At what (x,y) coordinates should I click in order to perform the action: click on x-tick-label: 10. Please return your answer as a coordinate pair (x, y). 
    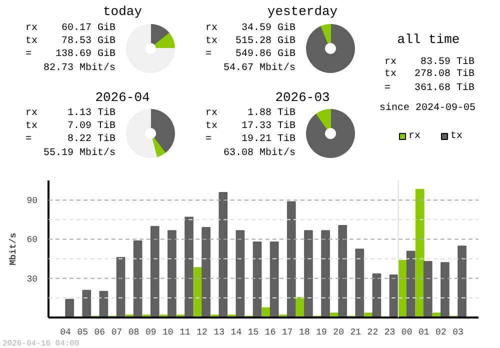
    Looking at the image, I should click on (168, 333).